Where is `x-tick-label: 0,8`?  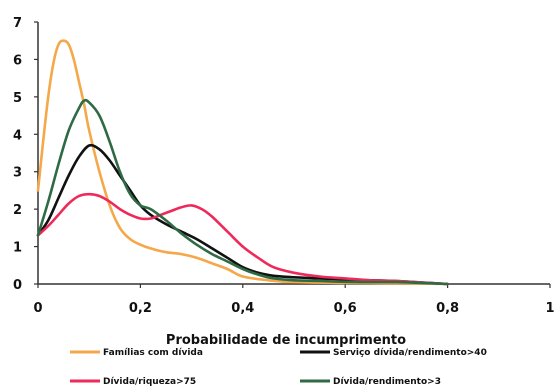 x-tick-label: 0,8 is located at coordinates (447, 308).